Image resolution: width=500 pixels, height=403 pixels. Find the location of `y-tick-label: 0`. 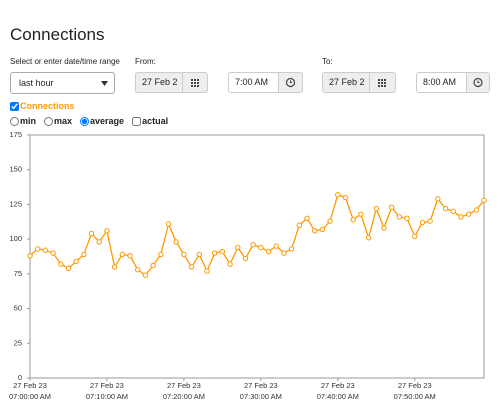

y-tick-label: 0 is located at coordinates (20, 377).